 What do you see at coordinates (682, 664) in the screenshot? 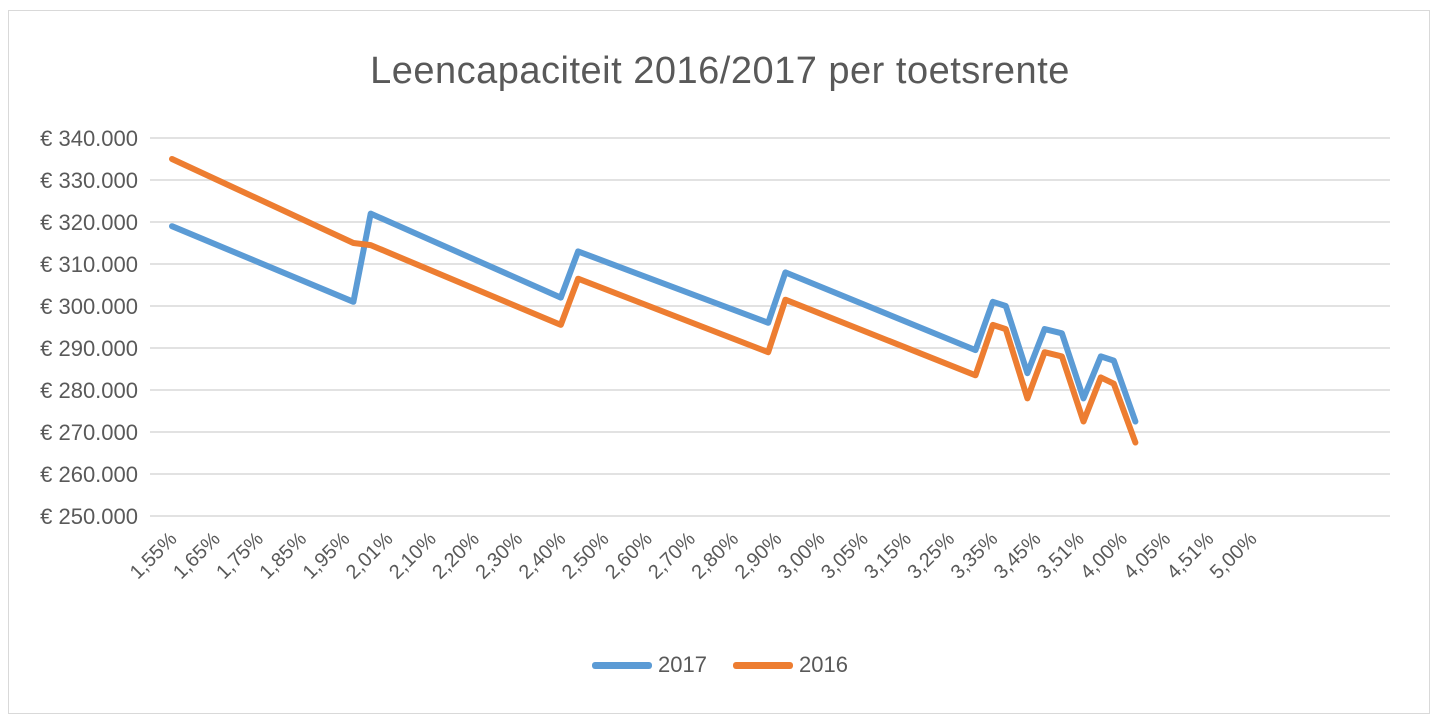
I see `legend-label-2017: 2017` at bounding box center [682, 664].